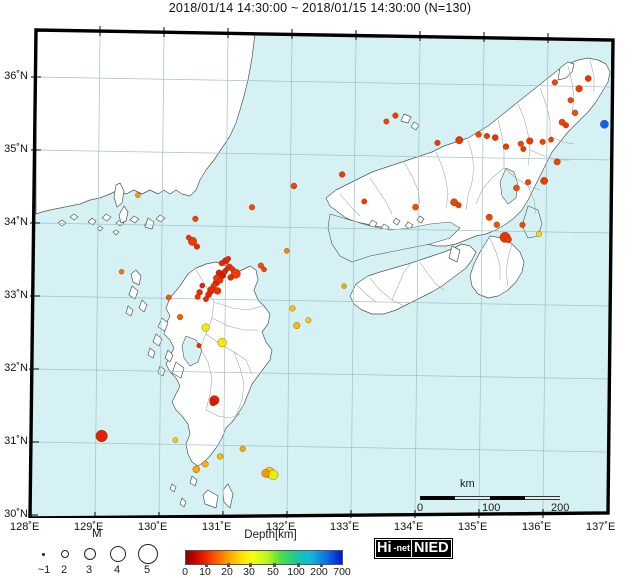 Image resolution: width=640 pixels, height=578 pixels. I want to click on magnitude-label-4: 4, so click(117, 570).